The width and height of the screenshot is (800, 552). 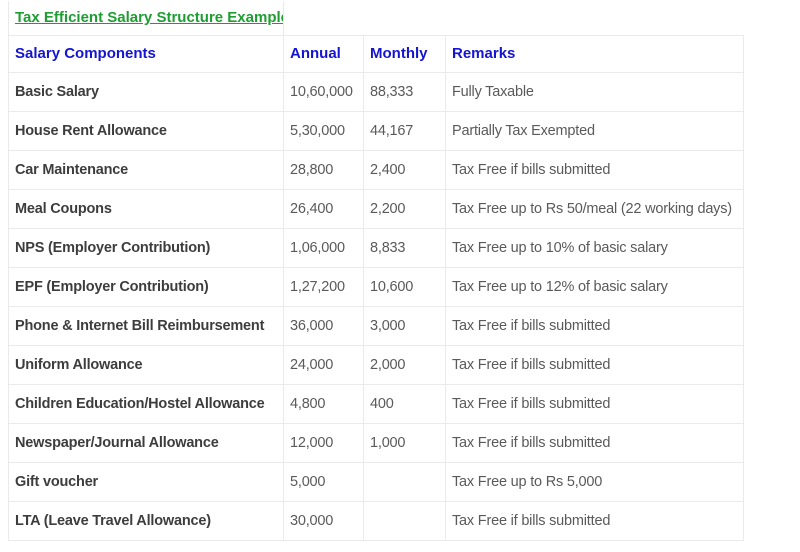 I want to click on monthly-cell: 3,000, so click(x=404, y=325).